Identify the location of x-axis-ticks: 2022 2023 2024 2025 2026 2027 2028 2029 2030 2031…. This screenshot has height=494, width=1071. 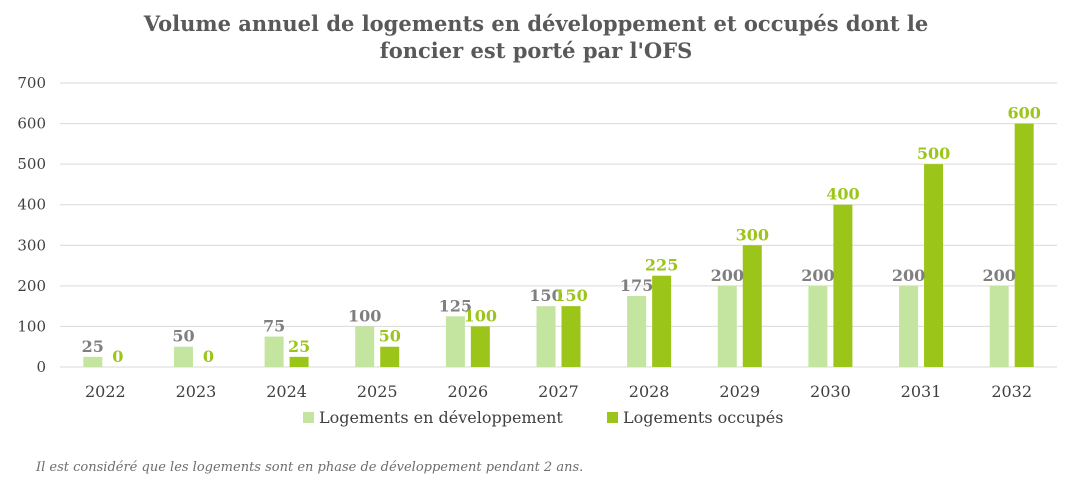
(558, 391).